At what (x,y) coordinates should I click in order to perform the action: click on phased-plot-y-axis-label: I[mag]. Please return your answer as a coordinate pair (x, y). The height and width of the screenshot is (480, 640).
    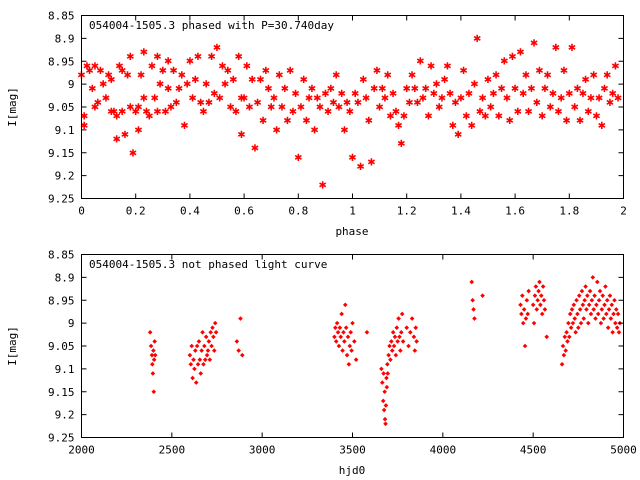
    Looking at the image, I should click on (12, 107).